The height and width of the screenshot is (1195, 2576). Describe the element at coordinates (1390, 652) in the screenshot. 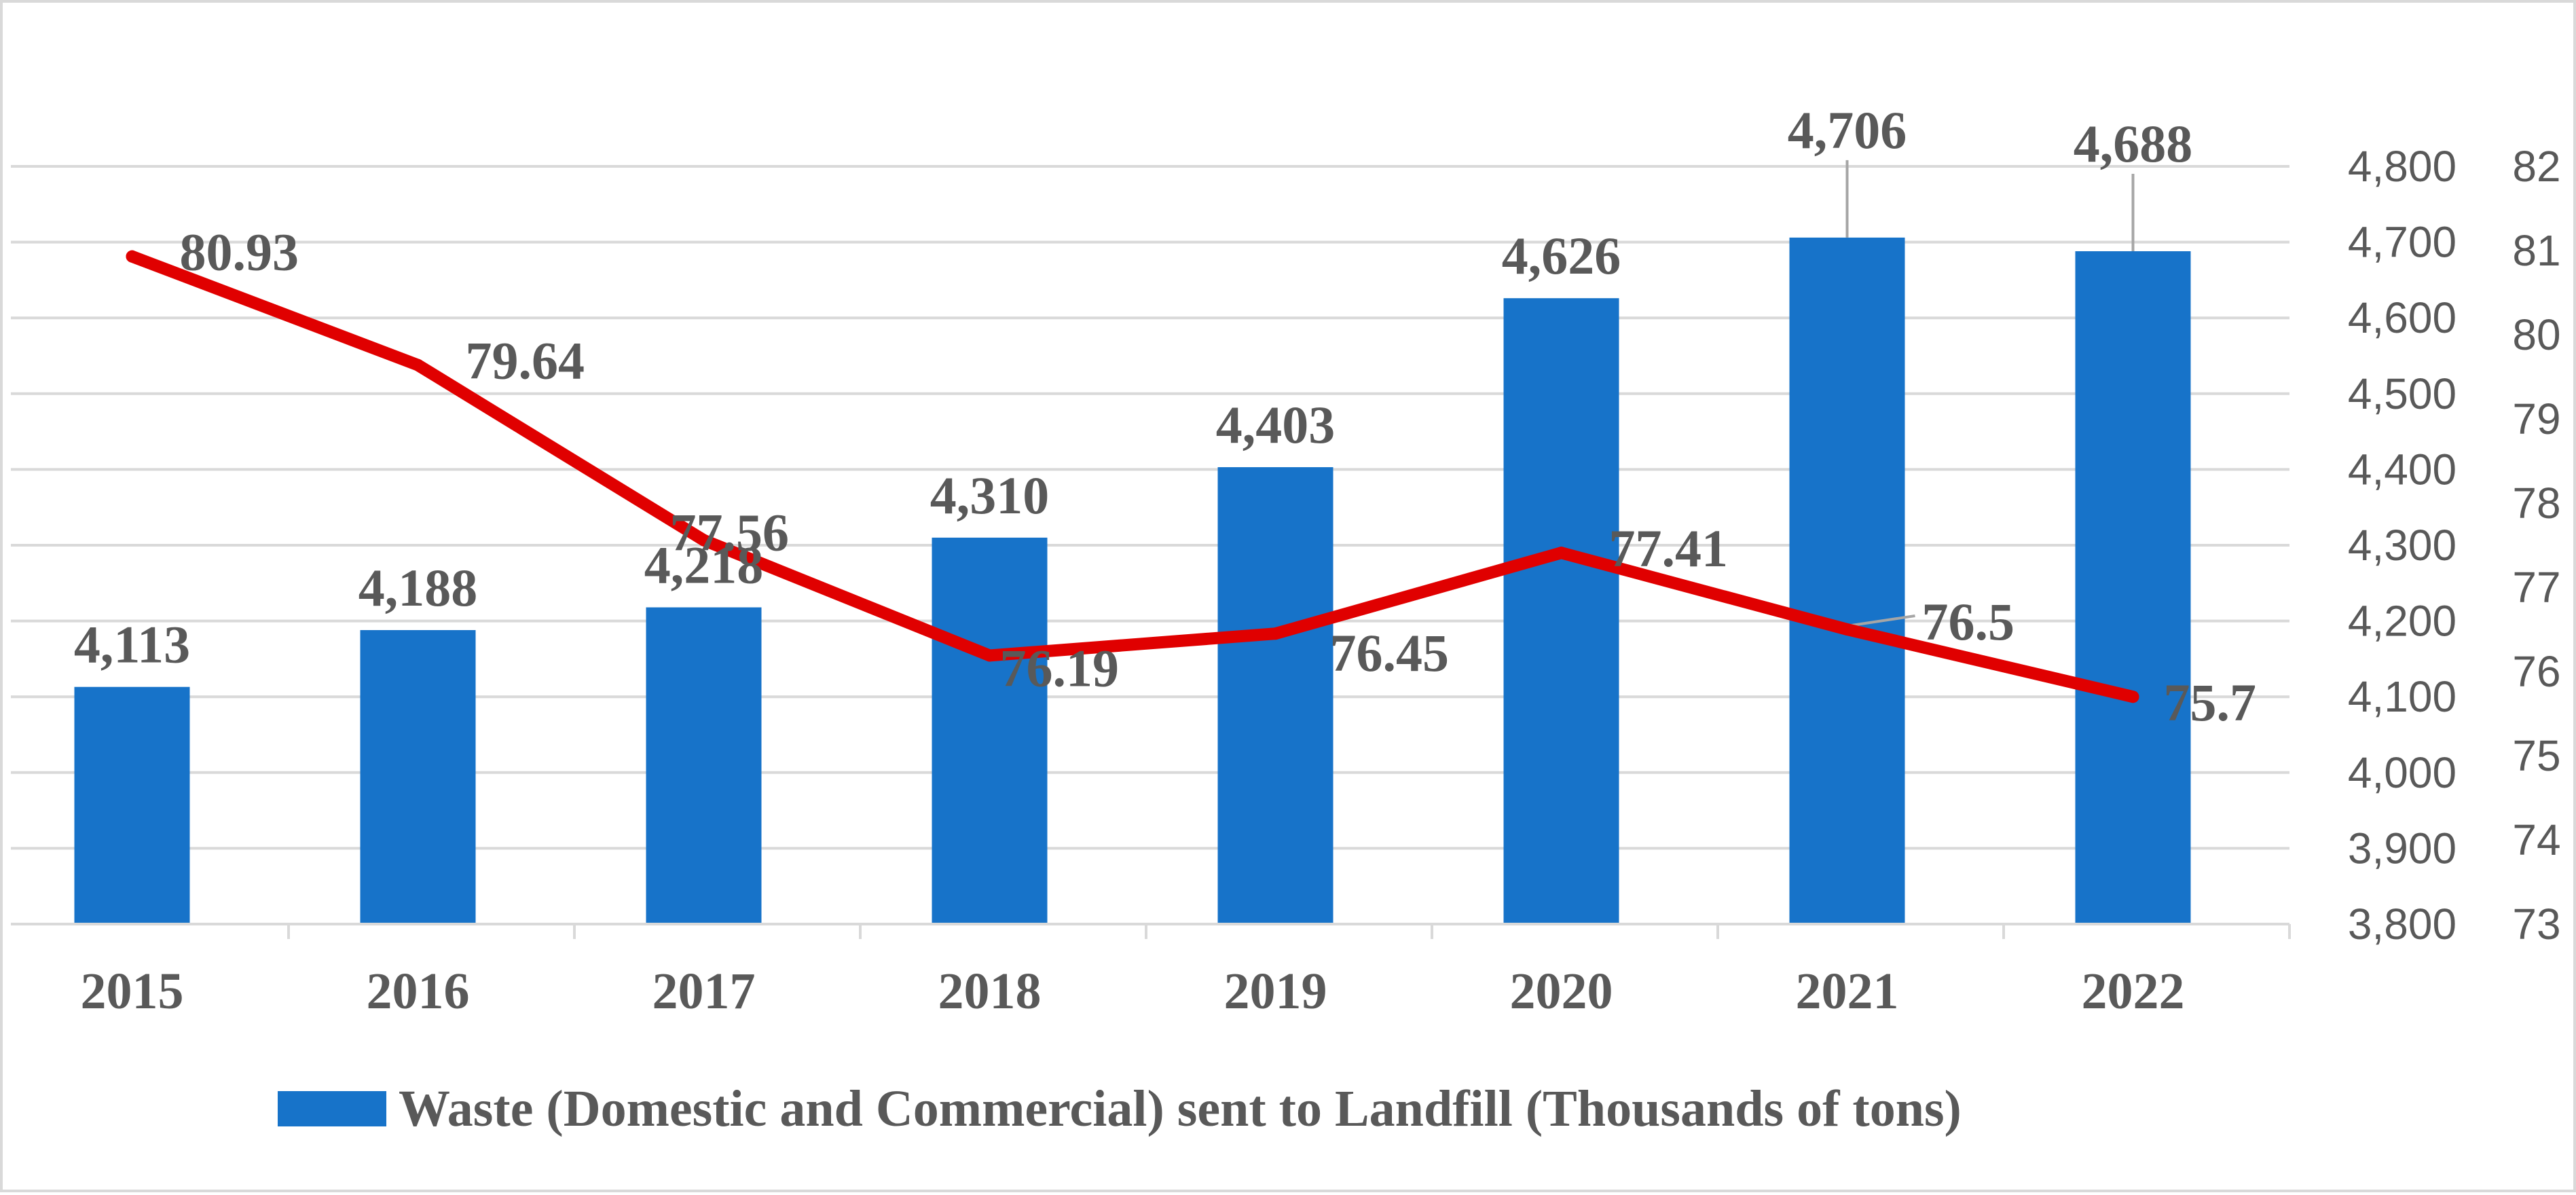

I see `line-data-label: 76.45` at that location.